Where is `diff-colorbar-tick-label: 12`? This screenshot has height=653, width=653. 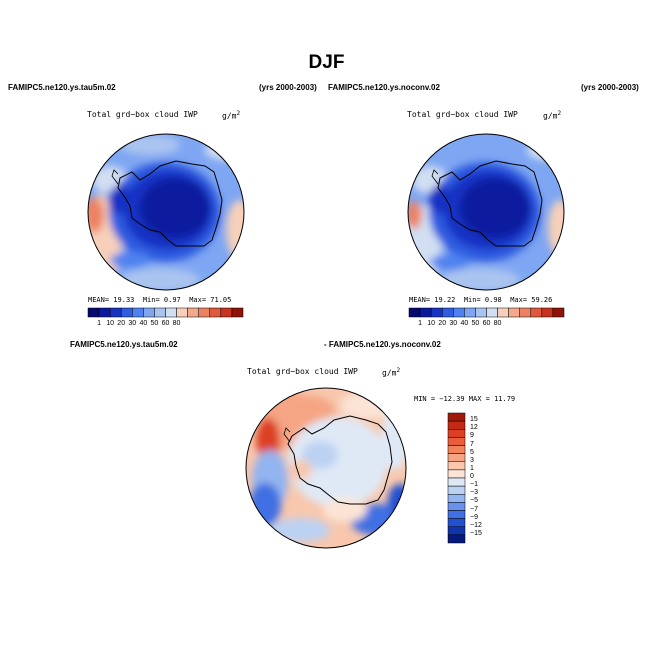 diff-colorbar-tick-label: 12 is located at coordinates (474, 428).